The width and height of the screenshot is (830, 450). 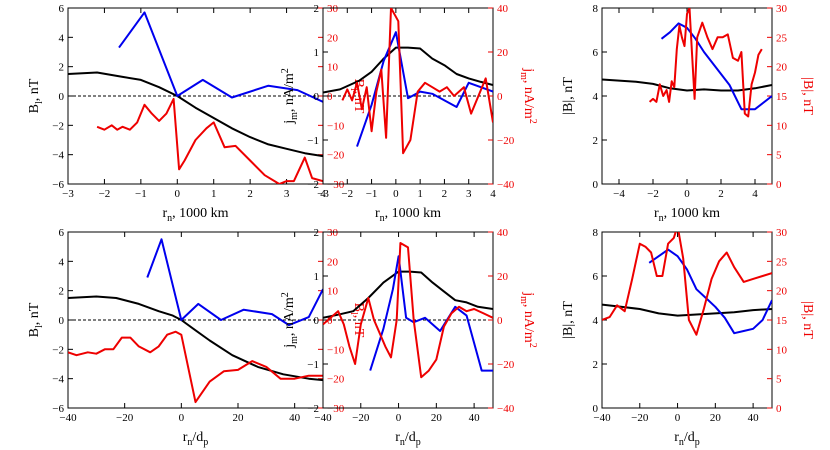 What do you see at coordinates (420, 194) in the screenshot?
I see `x-tick-label: 1` at bounding box center [420, 194].